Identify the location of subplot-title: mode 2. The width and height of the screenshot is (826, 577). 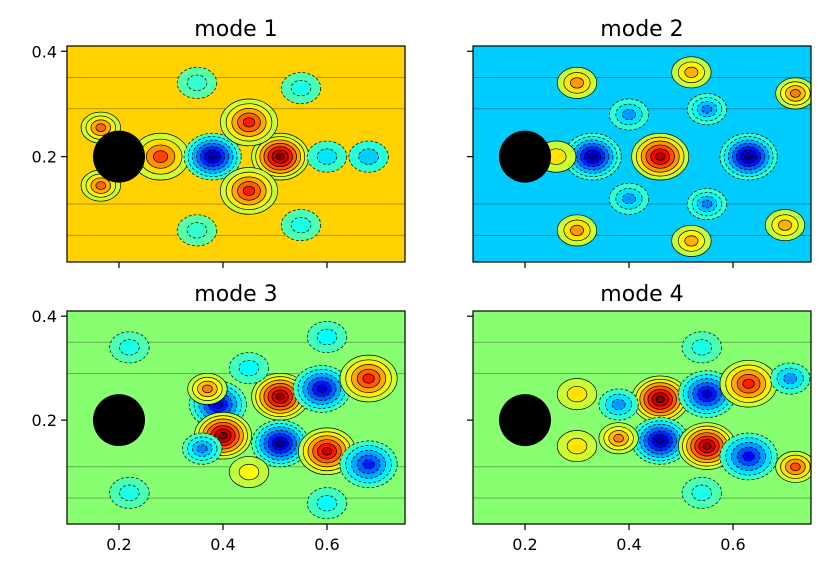
(641, 29).